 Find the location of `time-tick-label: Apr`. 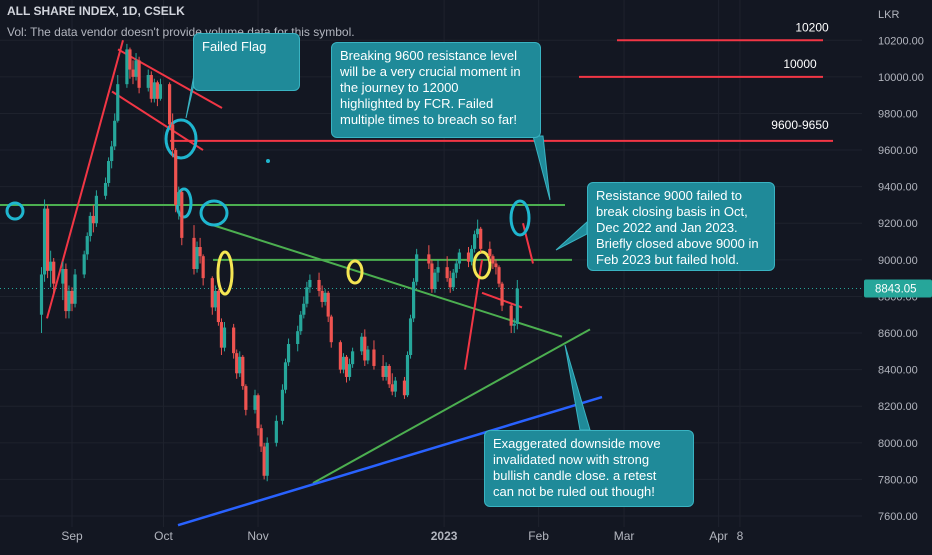

time-tick-label: Apr is located at coordinates (718, 536).